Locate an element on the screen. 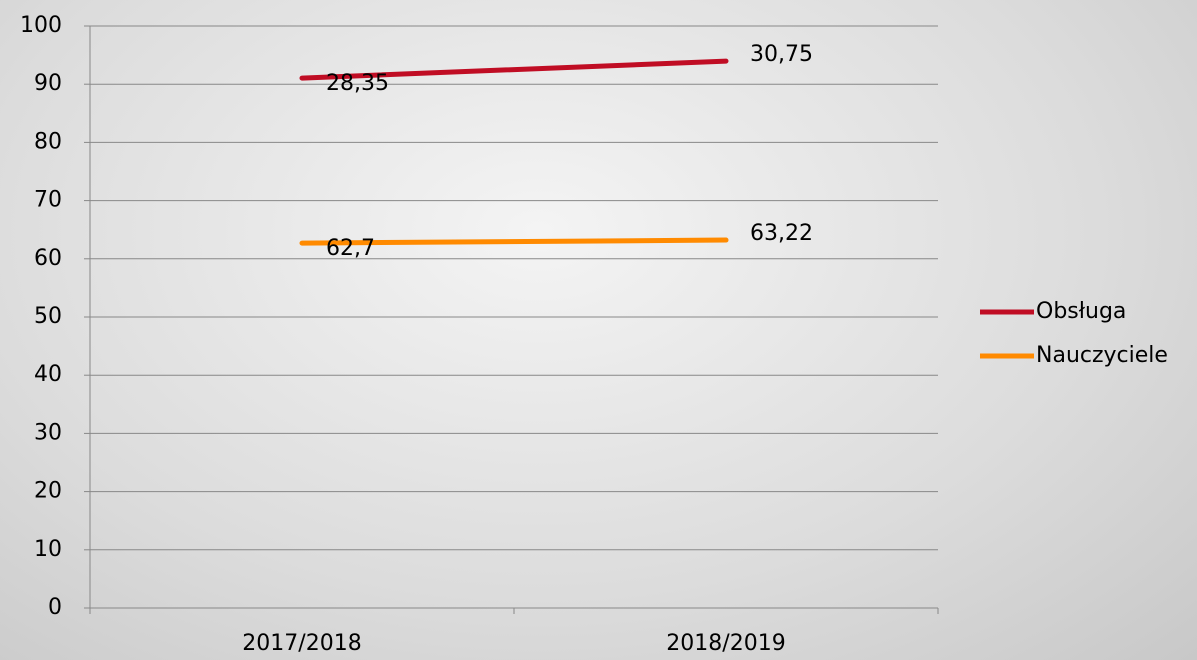  y-tick-label: 90 is located at coordinates (48, 83).